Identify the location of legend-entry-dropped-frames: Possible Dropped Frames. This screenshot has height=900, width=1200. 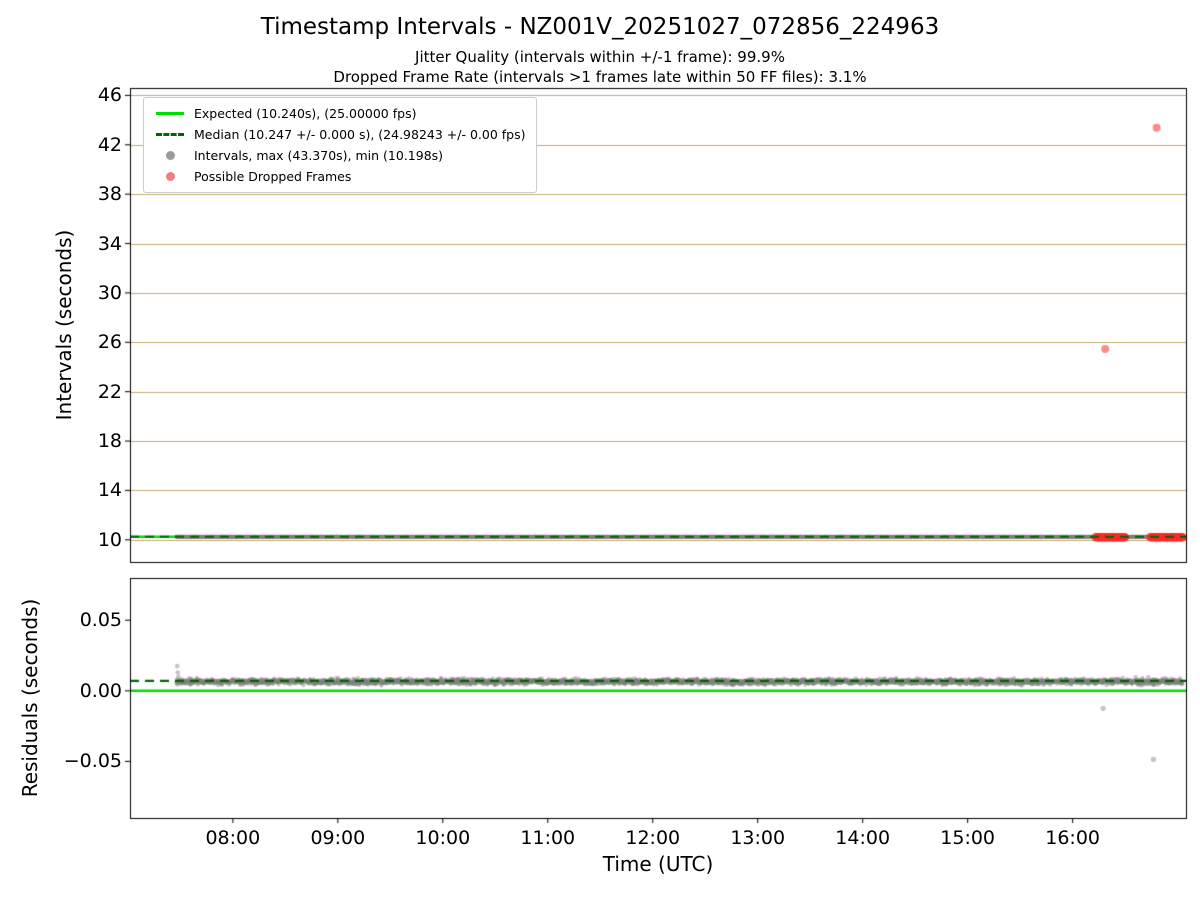
(340, 176).